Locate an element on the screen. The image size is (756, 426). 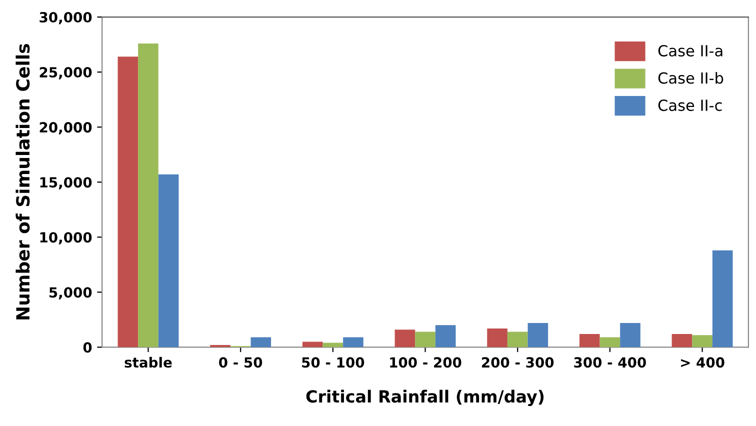
x-tick-label: 300 - 400 is located at coordinates (610, 362).